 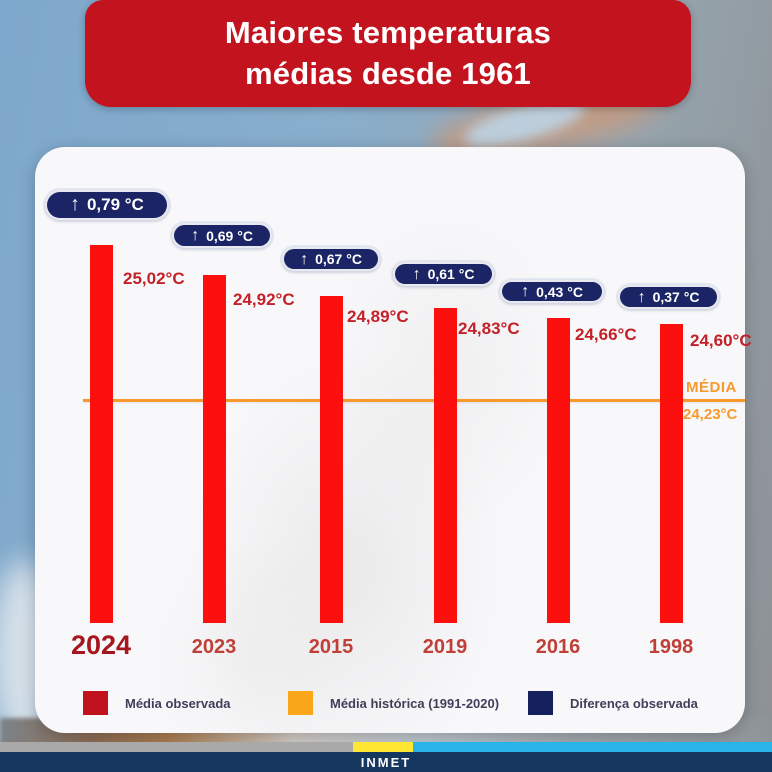 I want to click on temperature-bar-2024, so click(x=101, y=434).